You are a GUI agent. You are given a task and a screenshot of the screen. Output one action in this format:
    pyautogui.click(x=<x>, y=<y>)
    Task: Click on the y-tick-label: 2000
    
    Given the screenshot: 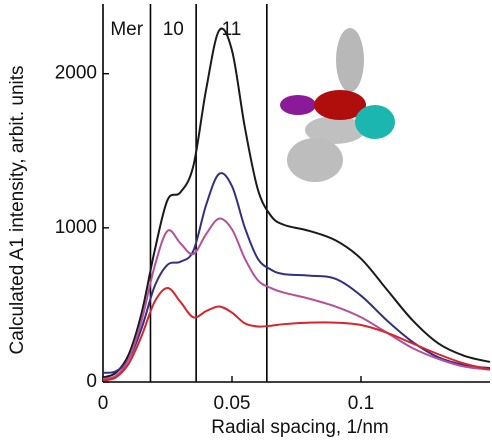 What is the action you would take?
    pyautogui.click(x=76, y=73)
    